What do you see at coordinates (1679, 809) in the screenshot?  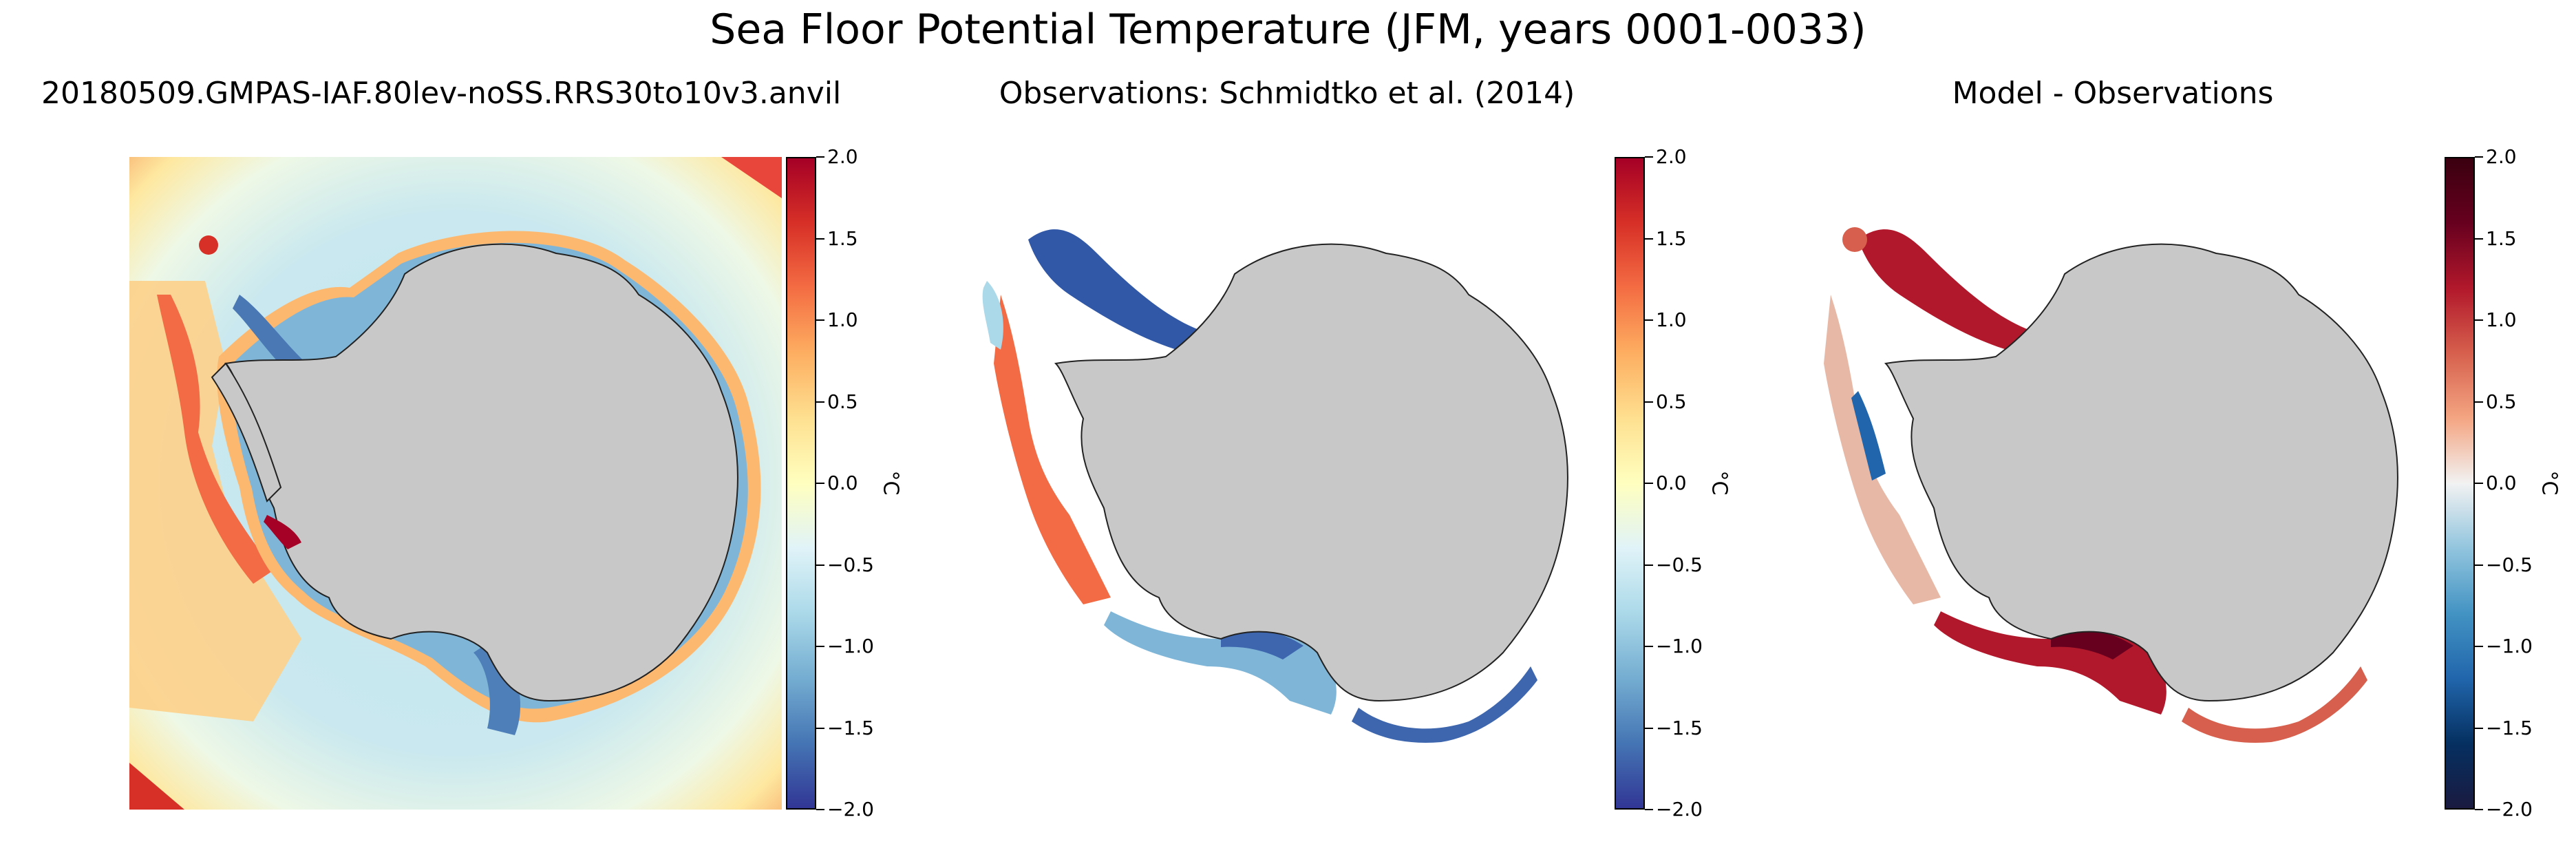 I see `colorbar-2-tick-label: −2.0` at bounding box center [1679, 809].